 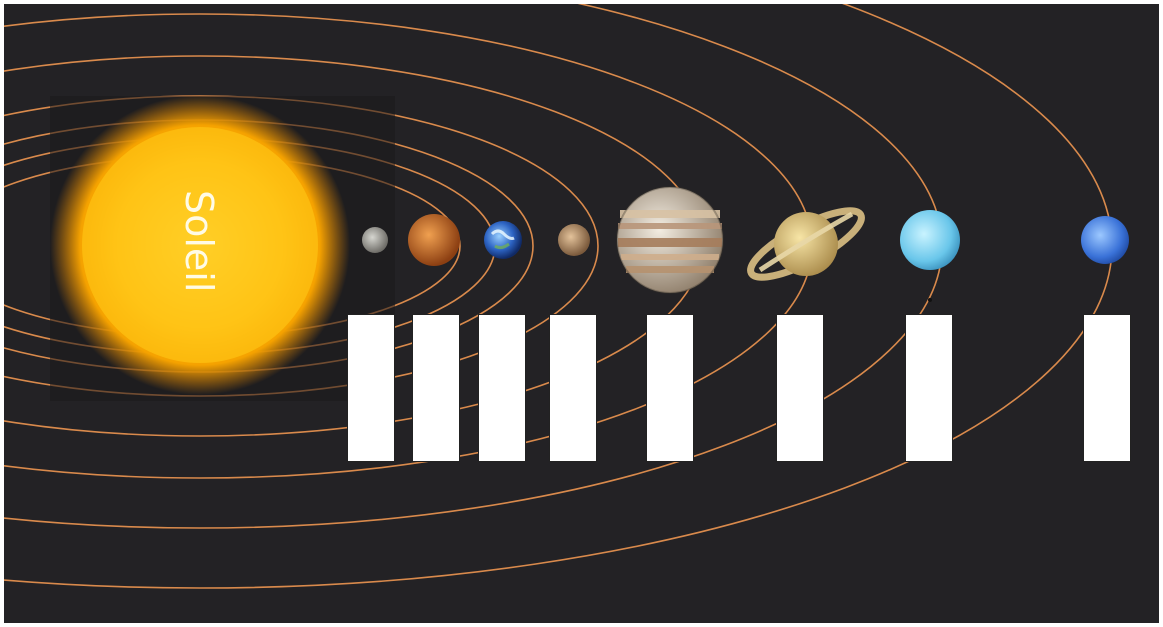 What do you see at coordinates (1107, 388) in the screenshot?
I see `label-box-neptune` at bounding box center [1107, 388].